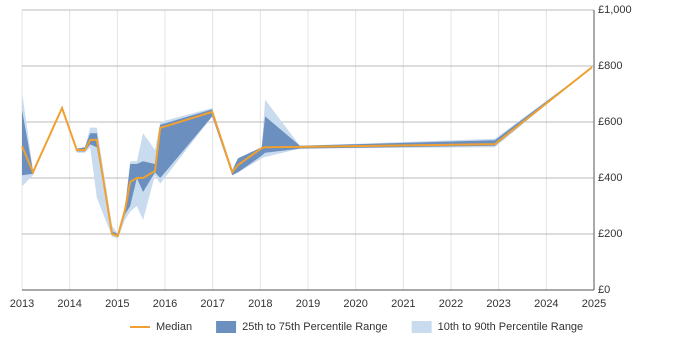 Image resolution: width=700 pixels, height=350 pixels. I want to click on y-tick-label: £0, so click(604, 290).